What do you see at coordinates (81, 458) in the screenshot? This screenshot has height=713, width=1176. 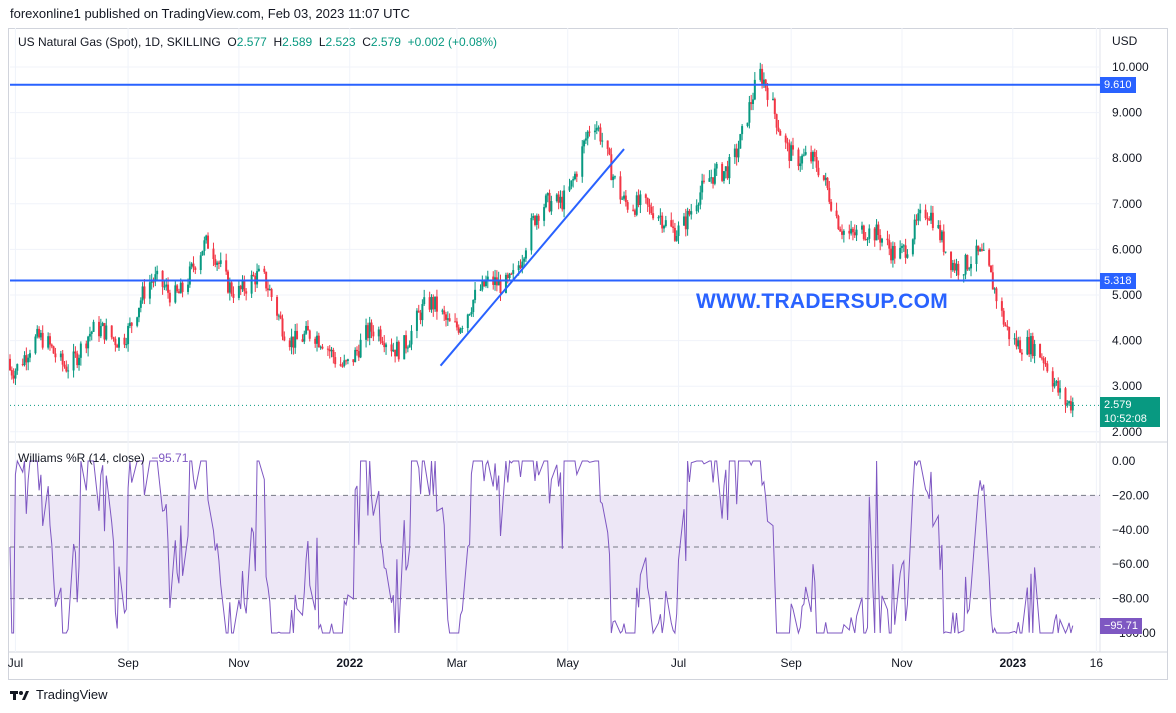 I see `williams-label: Williams %R (14, close)` at bounding box center [81, 458].